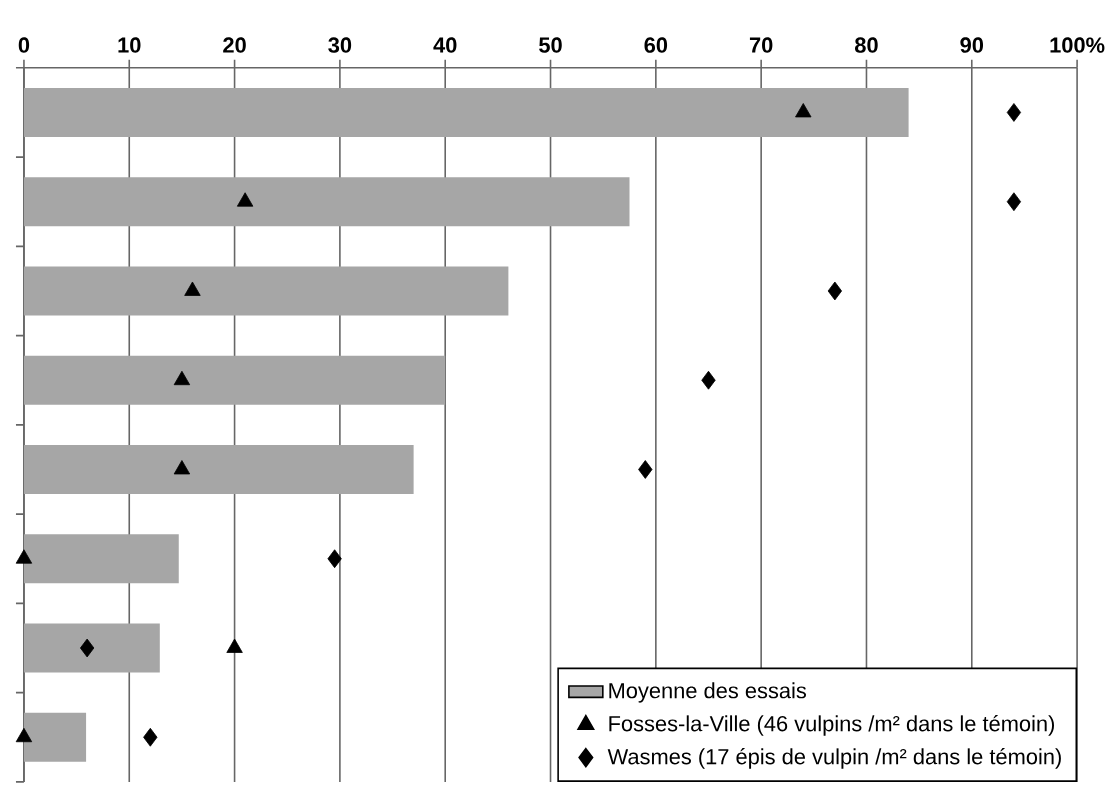  What do you see at coordinates (445, 45) in the screenshot?
I see `x-tick-label: 40` at bounding box center [445, 45].